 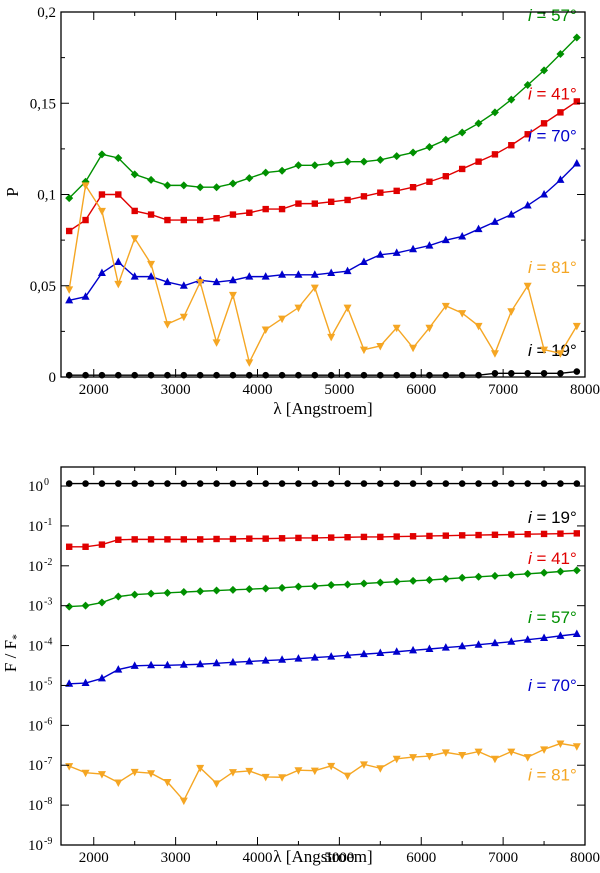 I want to click on series-label: i = 19°, so click(x=552, y=517).